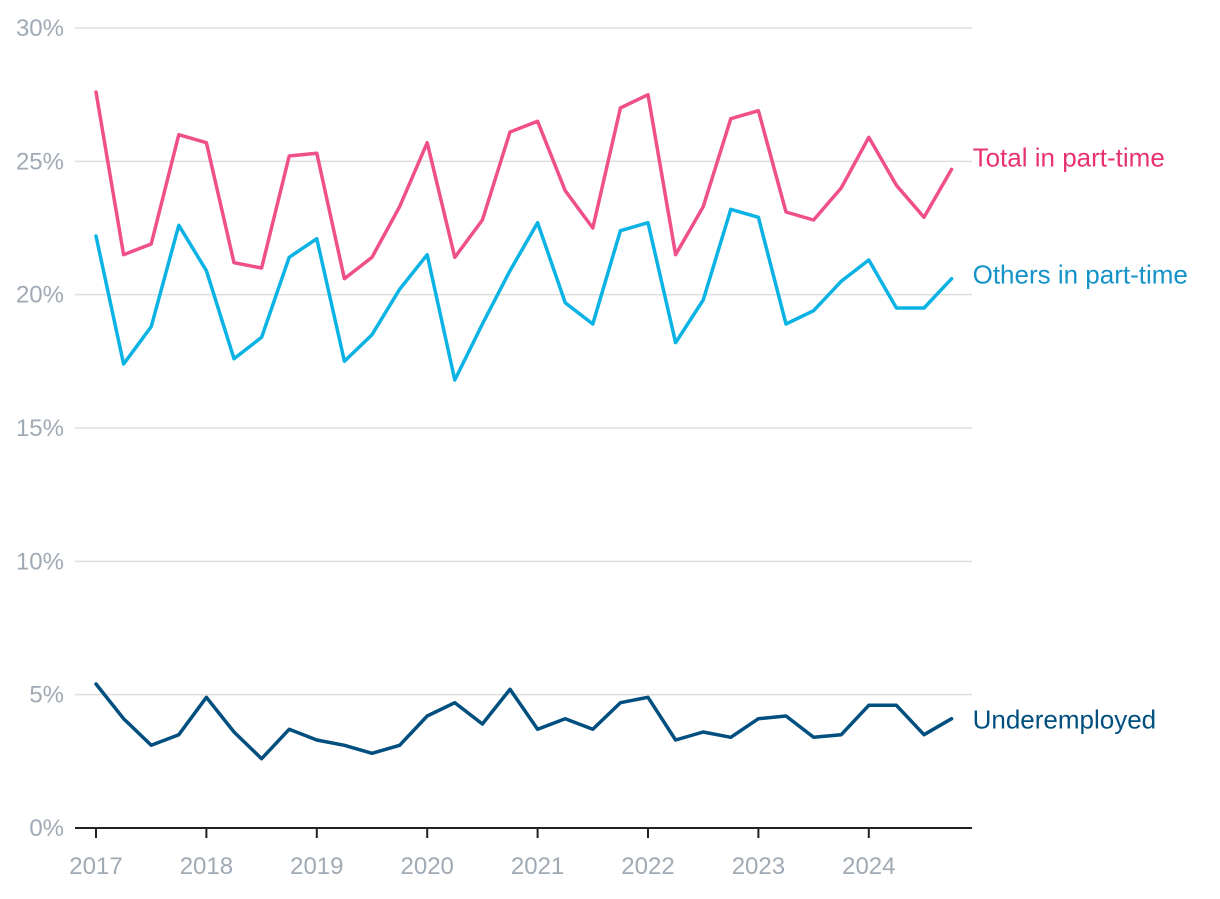  Describe the element at coordinates (524, 185) in the screenshot. I see `series-line-total-in-part-time` at that location.